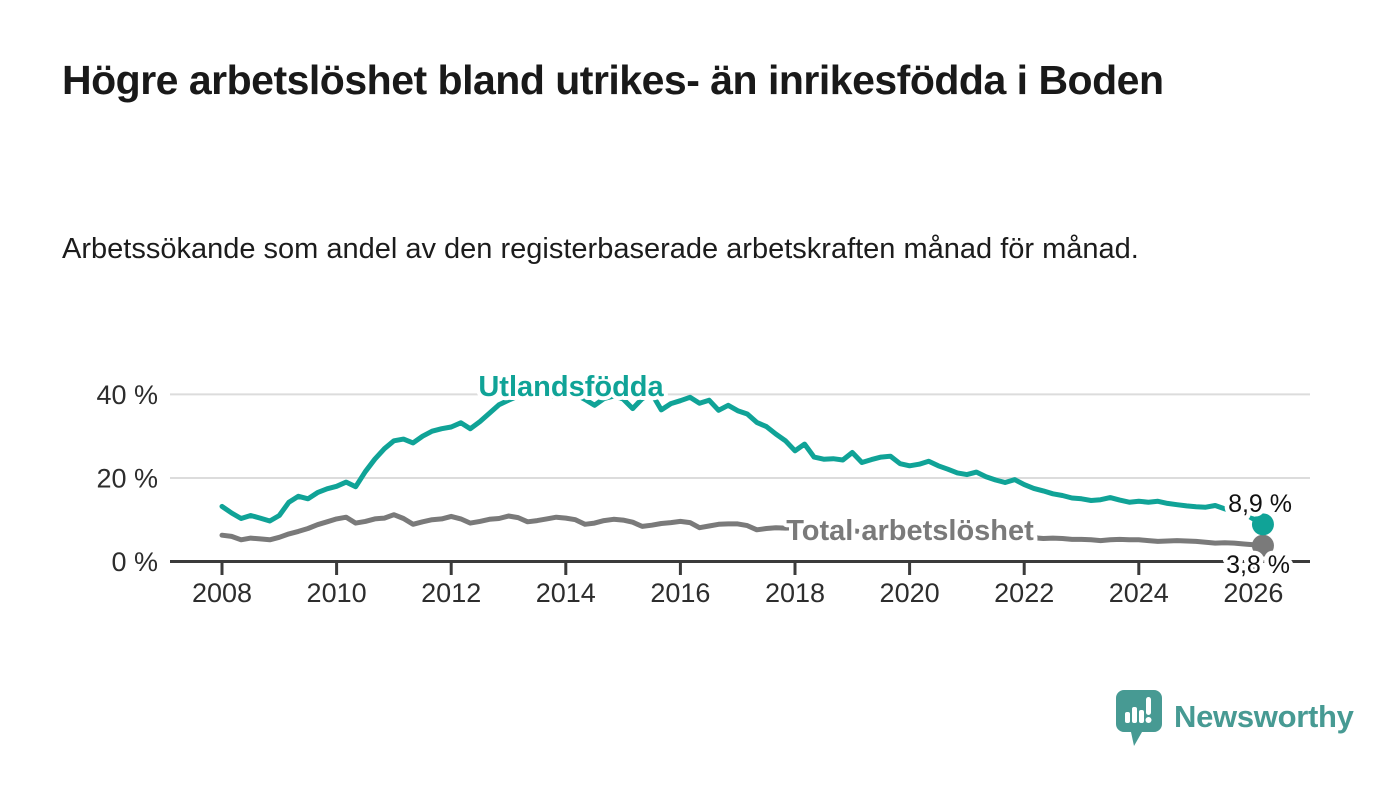 The height and width of the screenshot is (794, 1400). I want to click on series-label-utlandsfodda: Utlandsfödda, so click(571, 387).